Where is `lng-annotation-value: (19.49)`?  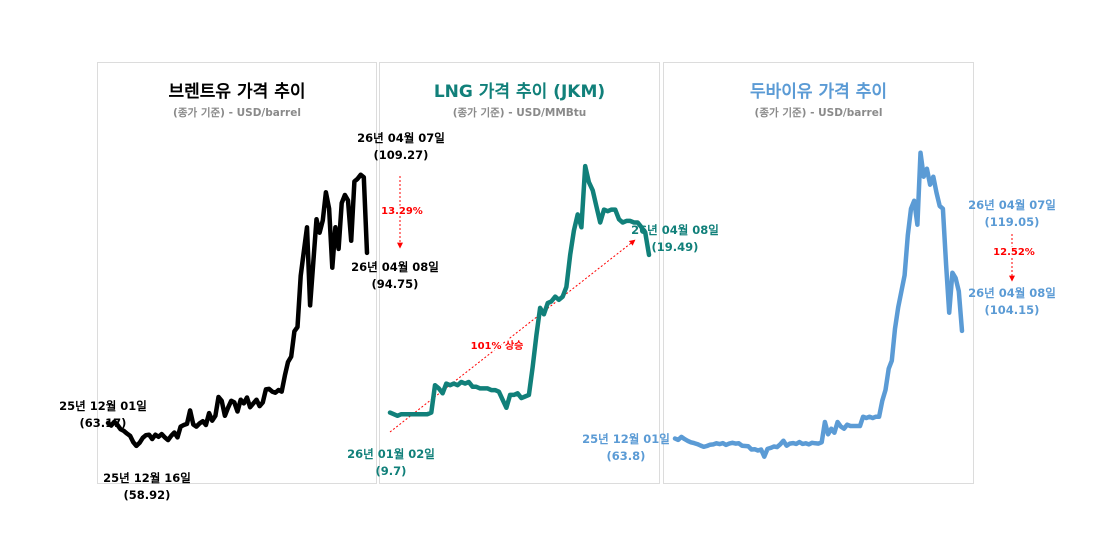
lng-annotation-value: (19.49) is located at coordinates (675, 247).